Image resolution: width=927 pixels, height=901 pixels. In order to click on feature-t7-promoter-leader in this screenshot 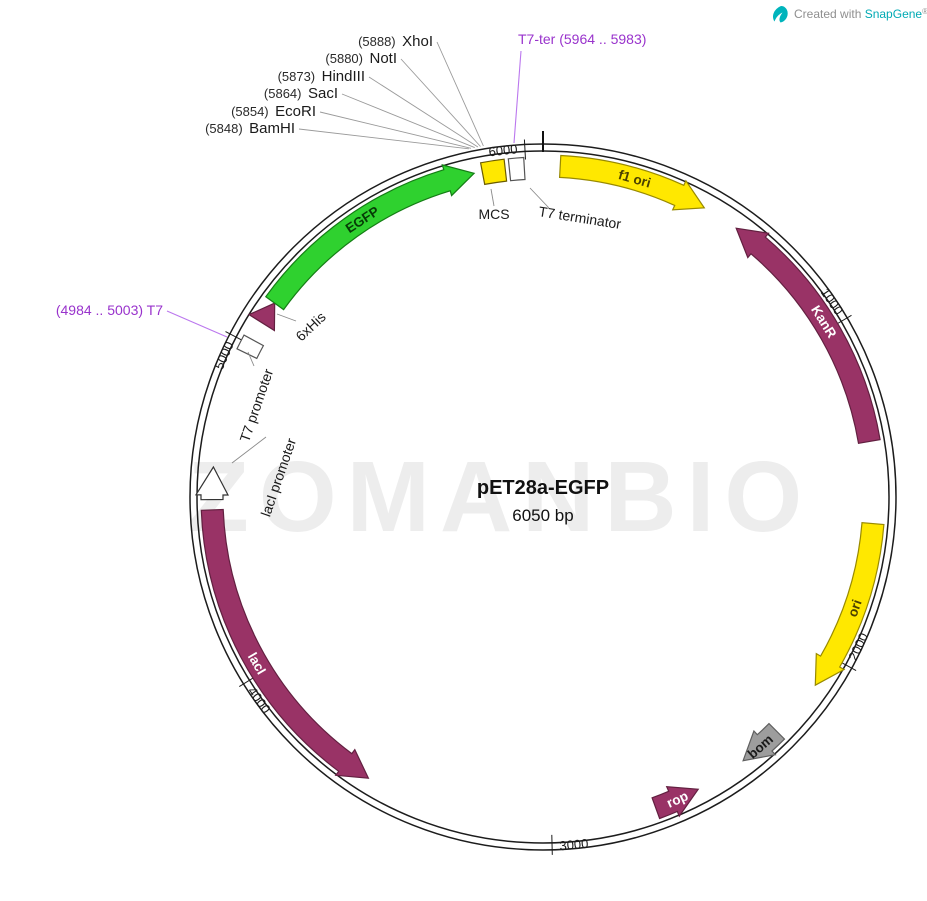, I will do `click(251, 359)`.